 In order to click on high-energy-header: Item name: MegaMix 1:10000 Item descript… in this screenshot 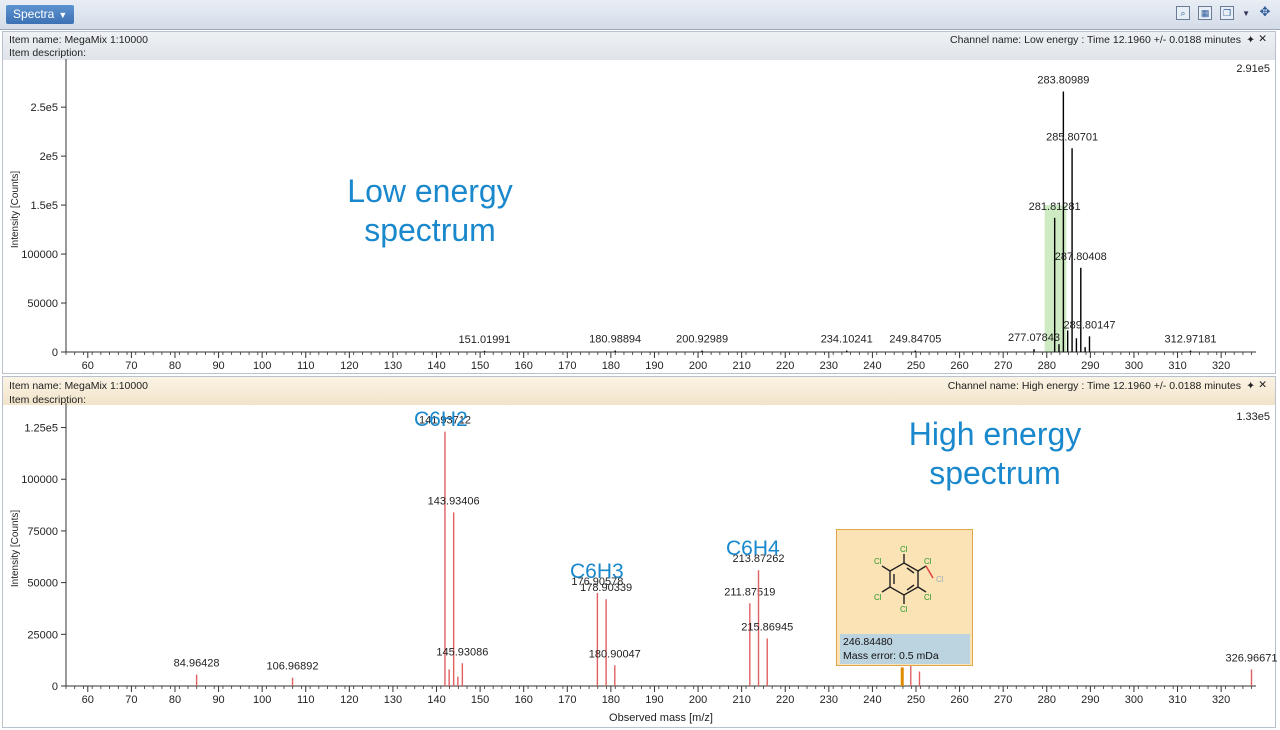, I will do `click(639, 391)`.